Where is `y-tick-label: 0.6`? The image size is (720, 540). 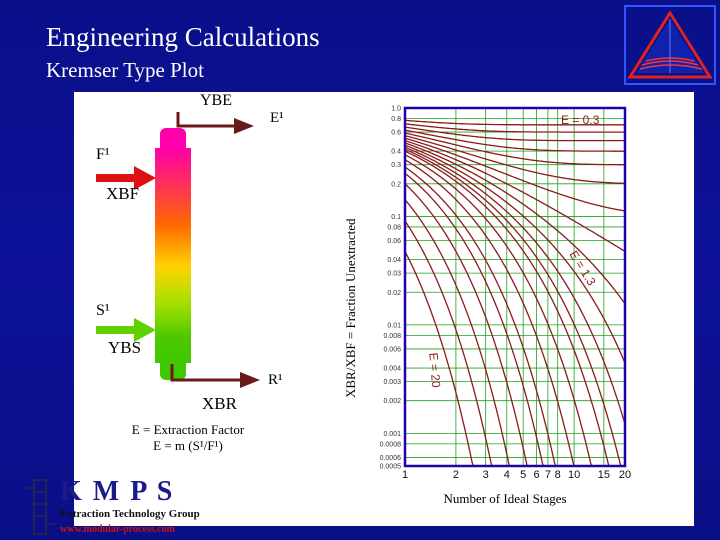
y-tick-label: 0.6 is located at coordinates (396, 133).